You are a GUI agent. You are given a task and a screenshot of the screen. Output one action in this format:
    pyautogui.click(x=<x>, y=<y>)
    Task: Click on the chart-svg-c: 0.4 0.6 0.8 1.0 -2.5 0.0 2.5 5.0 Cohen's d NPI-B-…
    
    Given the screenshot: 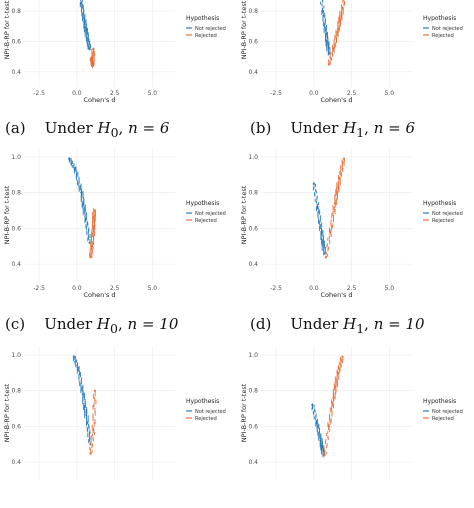 What is the action you would take?
    pyautogui.click(x=114, y=223)
    